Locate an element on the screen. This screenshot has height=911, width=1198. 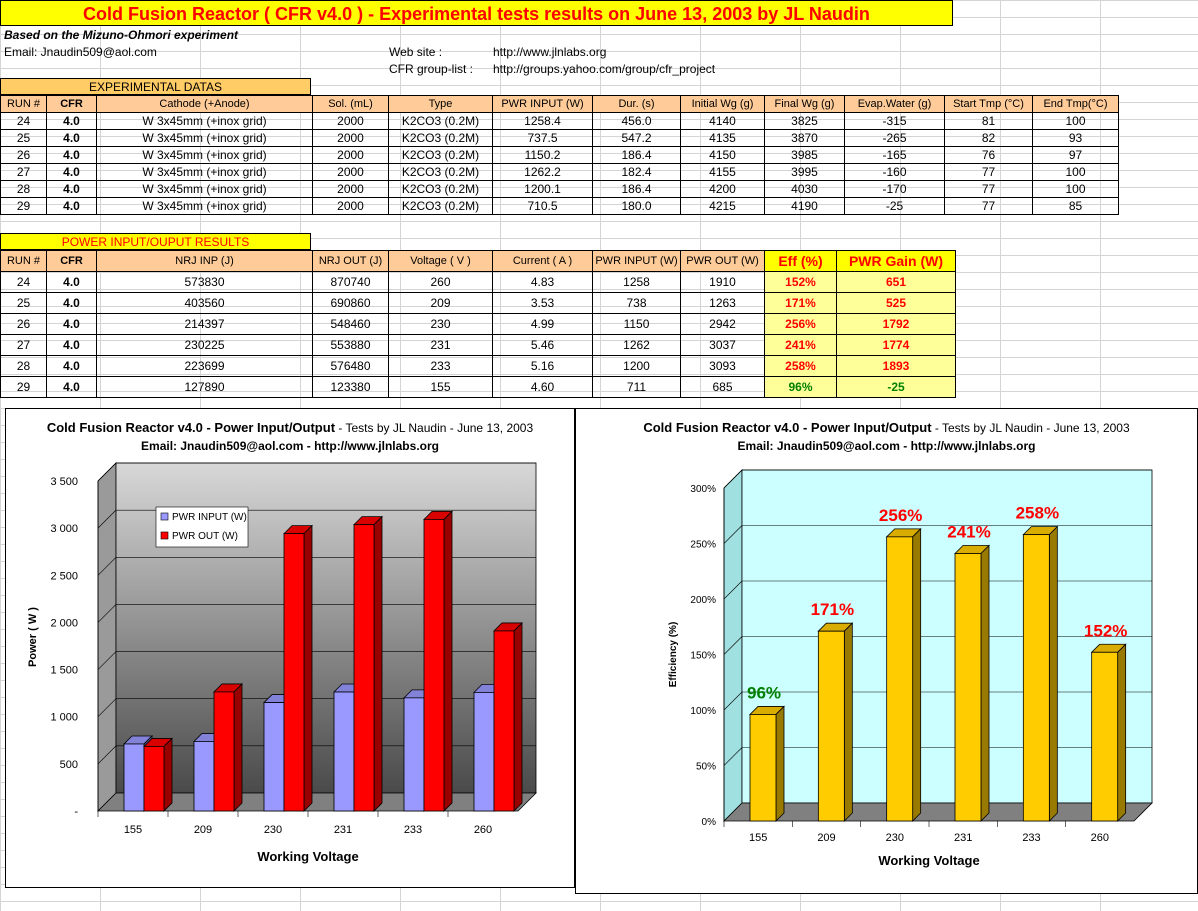
column-header: PWR OUT (W) is located at coordinates (722, 261).